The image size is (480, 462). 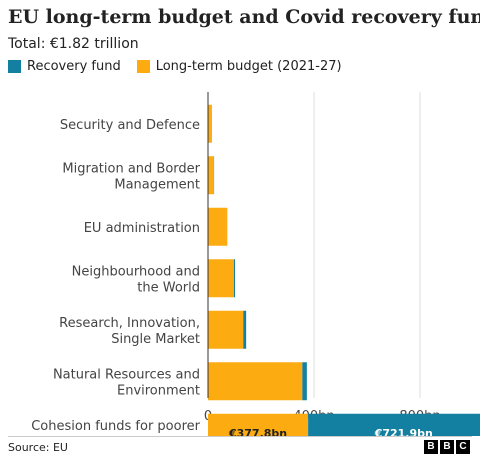 I want to click on legend-swatch-long-term-budget, so click(x=143, y=66).